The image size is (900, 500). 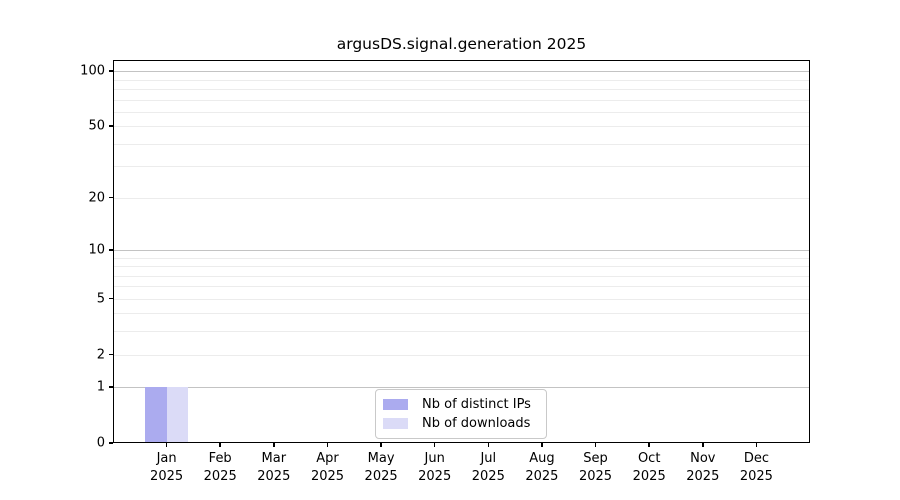 What do you see at coordinates (274, 467) in the screenshot?
I see `x-tick-label-mar: Mar 2025` at bounding box center [274, 467].